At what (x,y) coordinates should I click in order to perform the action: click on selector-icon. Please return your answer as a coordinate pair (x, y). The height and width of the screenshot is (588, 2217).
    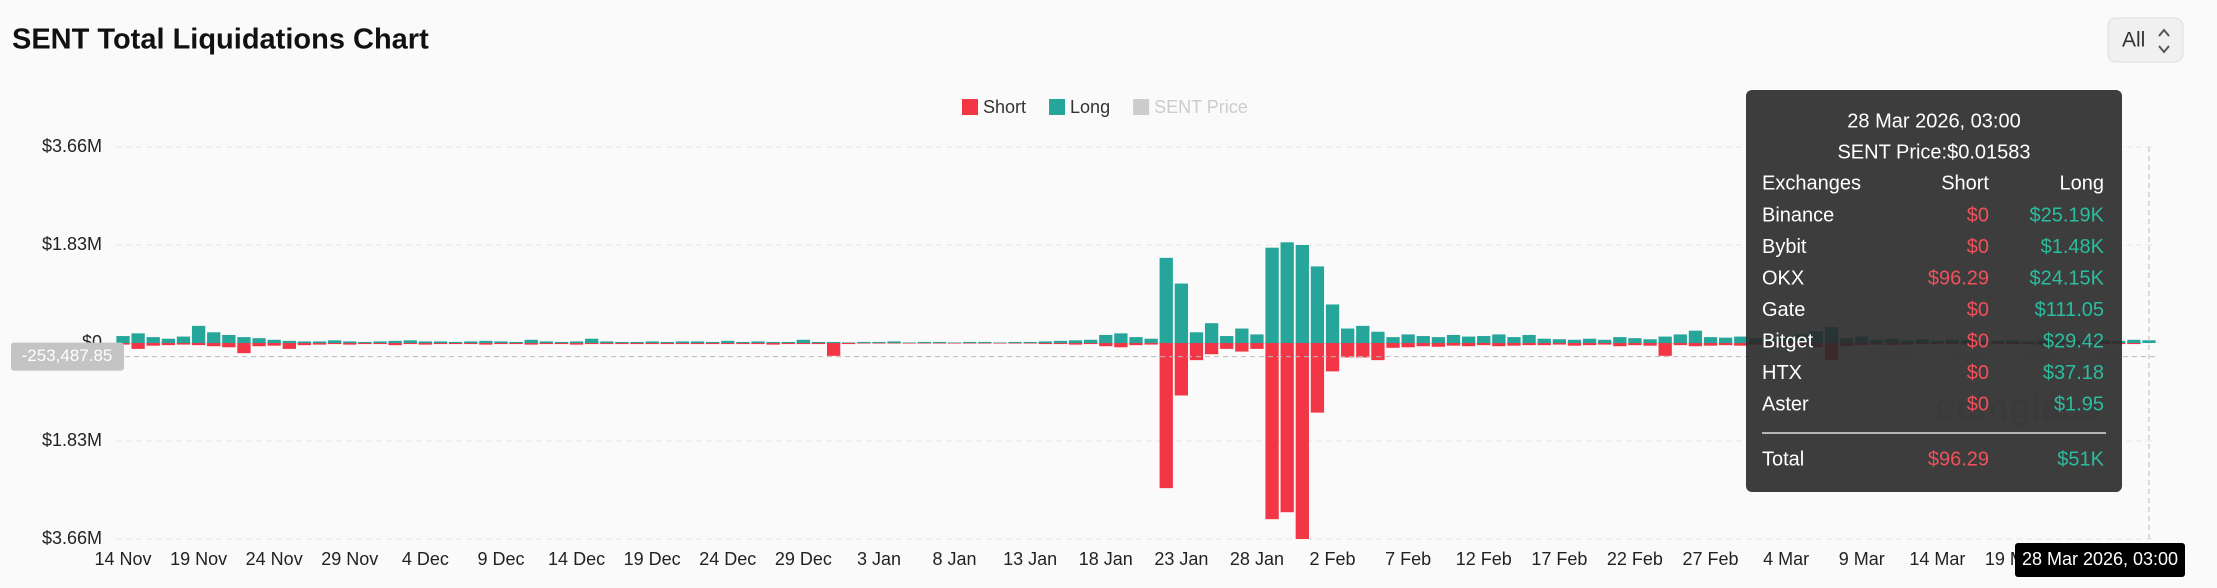
    Looking at the image, I should click on (2164, 41).